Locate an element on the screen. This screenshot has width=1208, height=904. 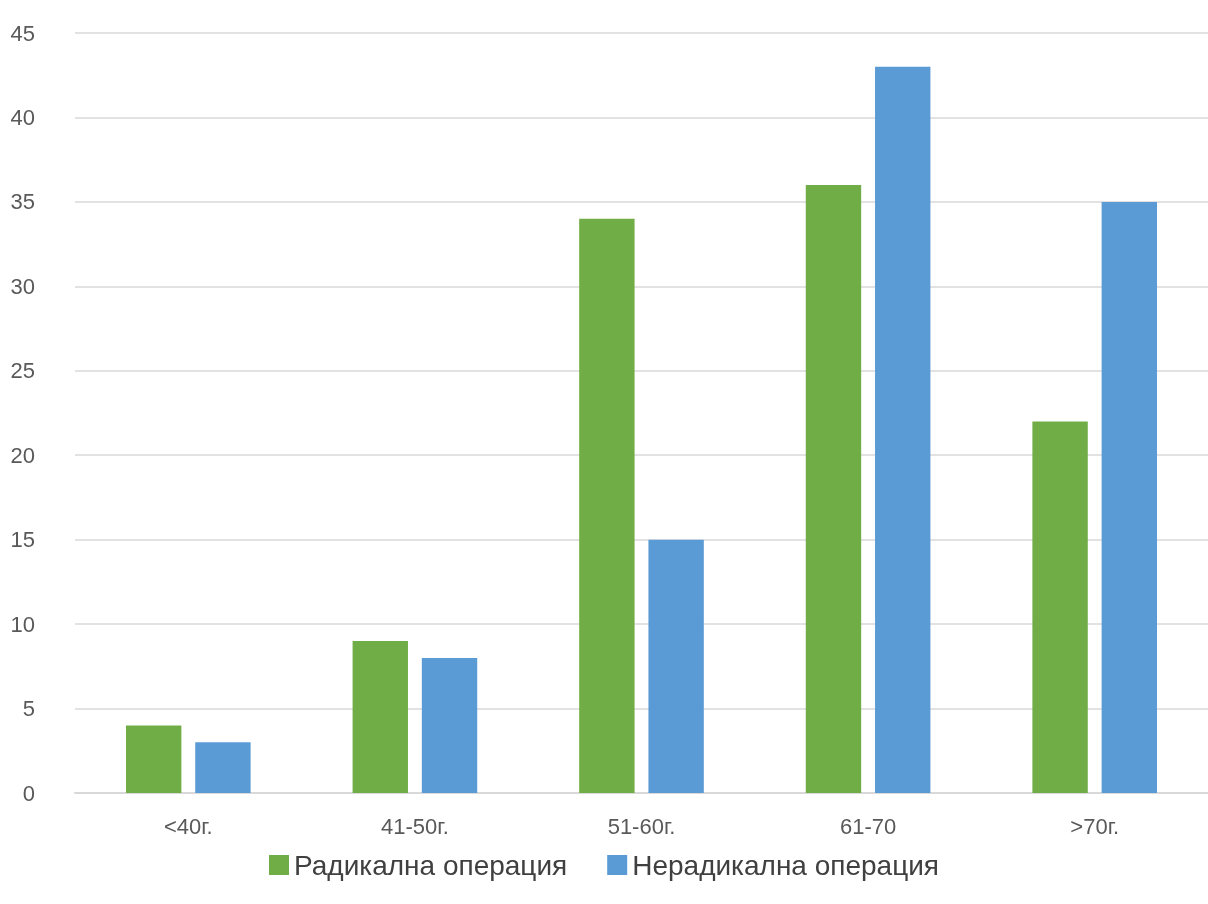
x-tick-label: 51-60г. is located at coordinates (641, 826).